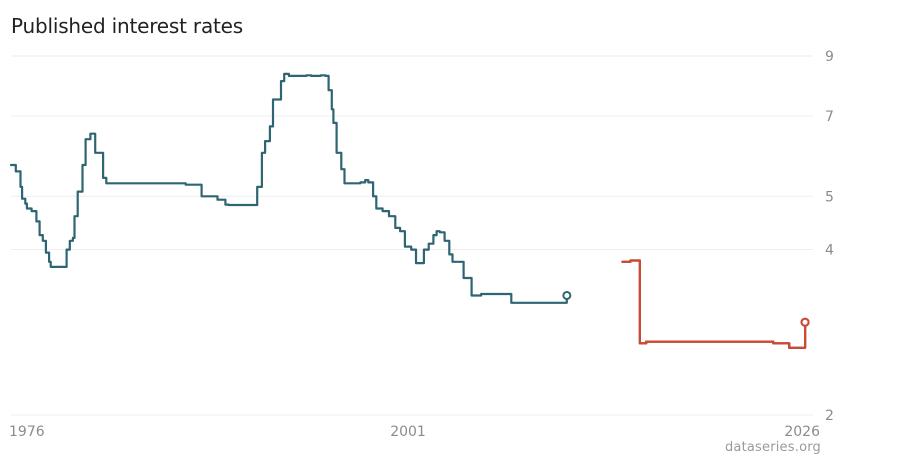 Image resolution: width=900 pixels, height=460 pixels. What do you see at coordinates (829, 117) in the screenshot?
I see `y-tick-label: 7` at bounding box center [829, 117].